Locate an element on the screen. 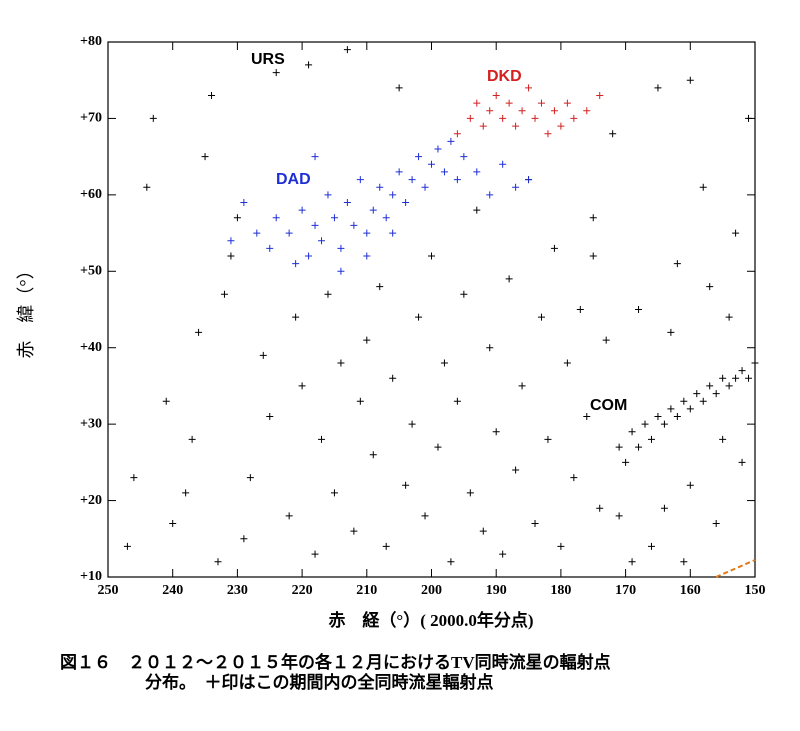 The image size is (800, 731). caption: 分布。 ＋印はこの期間内の全同時流星輻射点 is located at coordinates (319, 682).